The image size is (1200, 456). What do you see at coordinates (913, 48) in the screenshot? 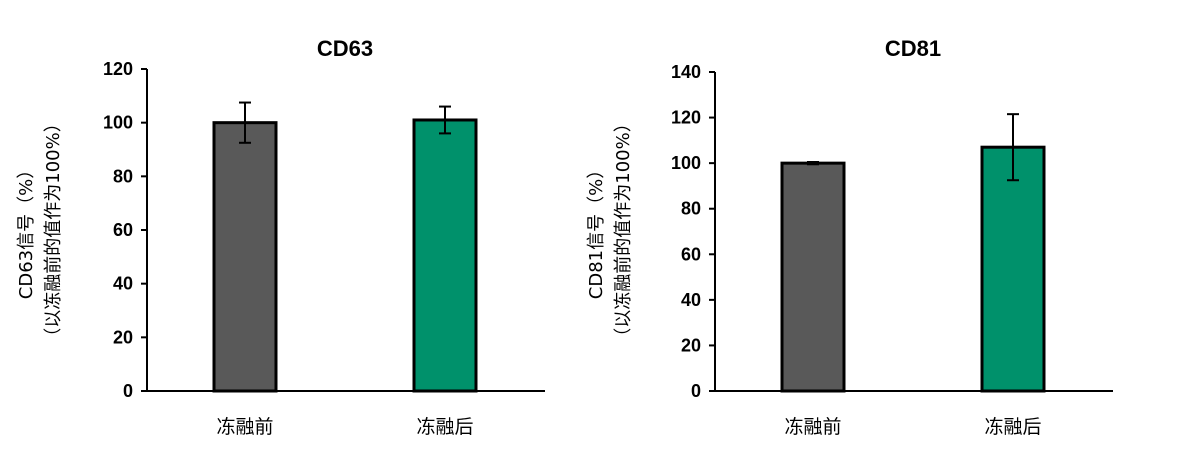
I see `chart-title: CD81` at bounding box center [913, 48].